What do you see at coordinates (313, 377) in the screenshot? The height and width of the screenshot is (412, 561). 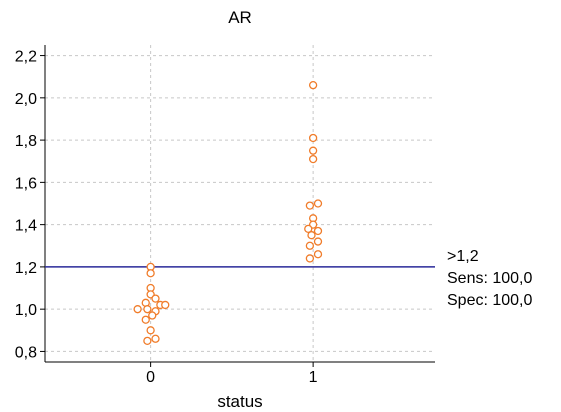 I see `x-tick-label: 1` at bounding box center [313, 377].